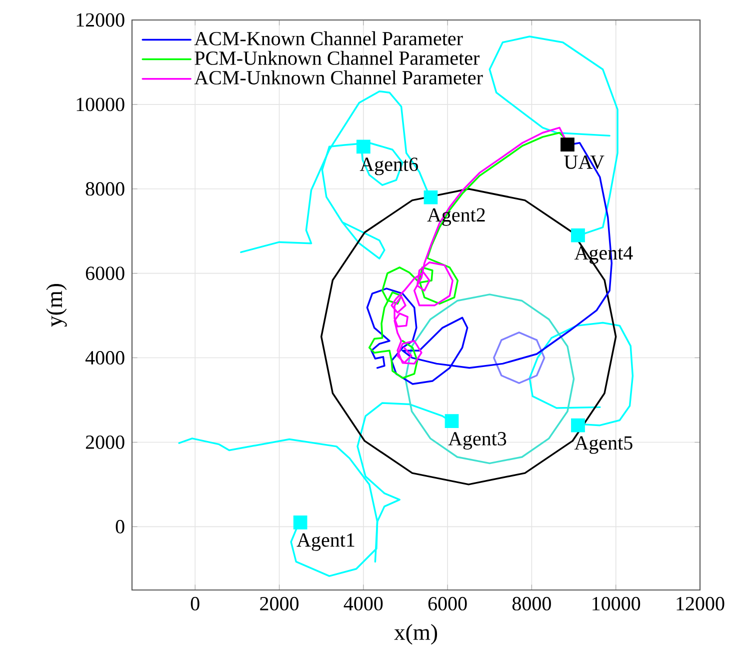 This screenshot has height=669, width=737. What do you see at coordinates (363, 603) in the screenshot?
I see `x-tick-label: 4000` at bounding box center [363, 603].